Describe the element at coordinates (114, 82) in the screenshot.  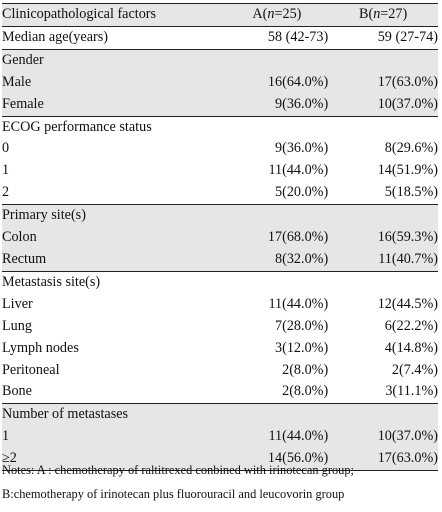
I see `row-label: Male` at that location.